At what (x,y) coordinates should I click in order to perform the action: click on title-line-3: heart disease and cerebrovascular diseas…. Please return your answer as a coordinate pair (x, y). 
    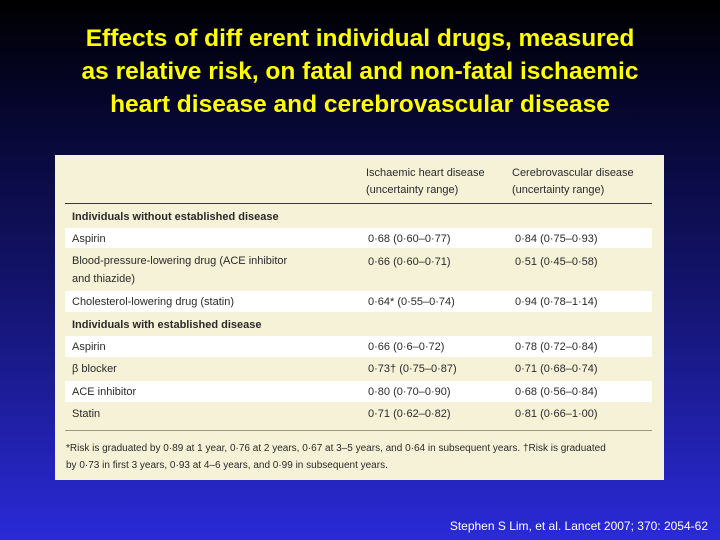
    Looking at the image, I should click on (360, 104).